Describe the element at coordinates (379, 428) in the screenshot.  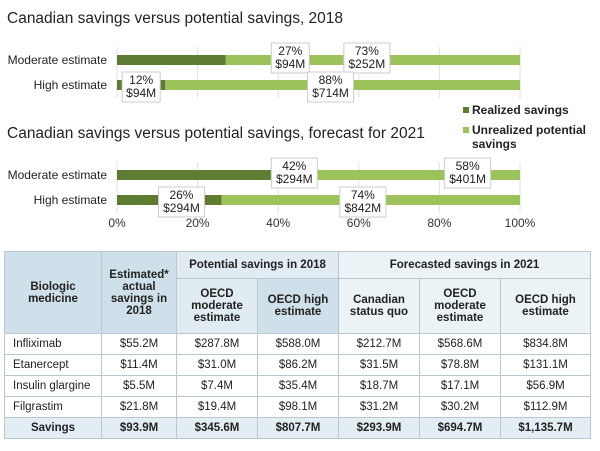
I see `total-cell: $293.9M` at that location.